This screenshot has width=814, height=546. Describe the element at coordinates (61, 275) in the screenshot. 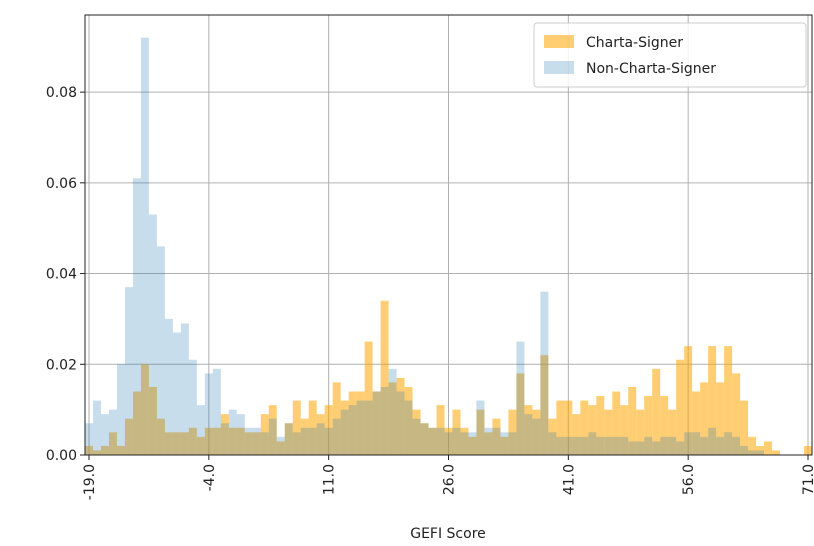

I see `y-tick-label: 0.04` at that location.